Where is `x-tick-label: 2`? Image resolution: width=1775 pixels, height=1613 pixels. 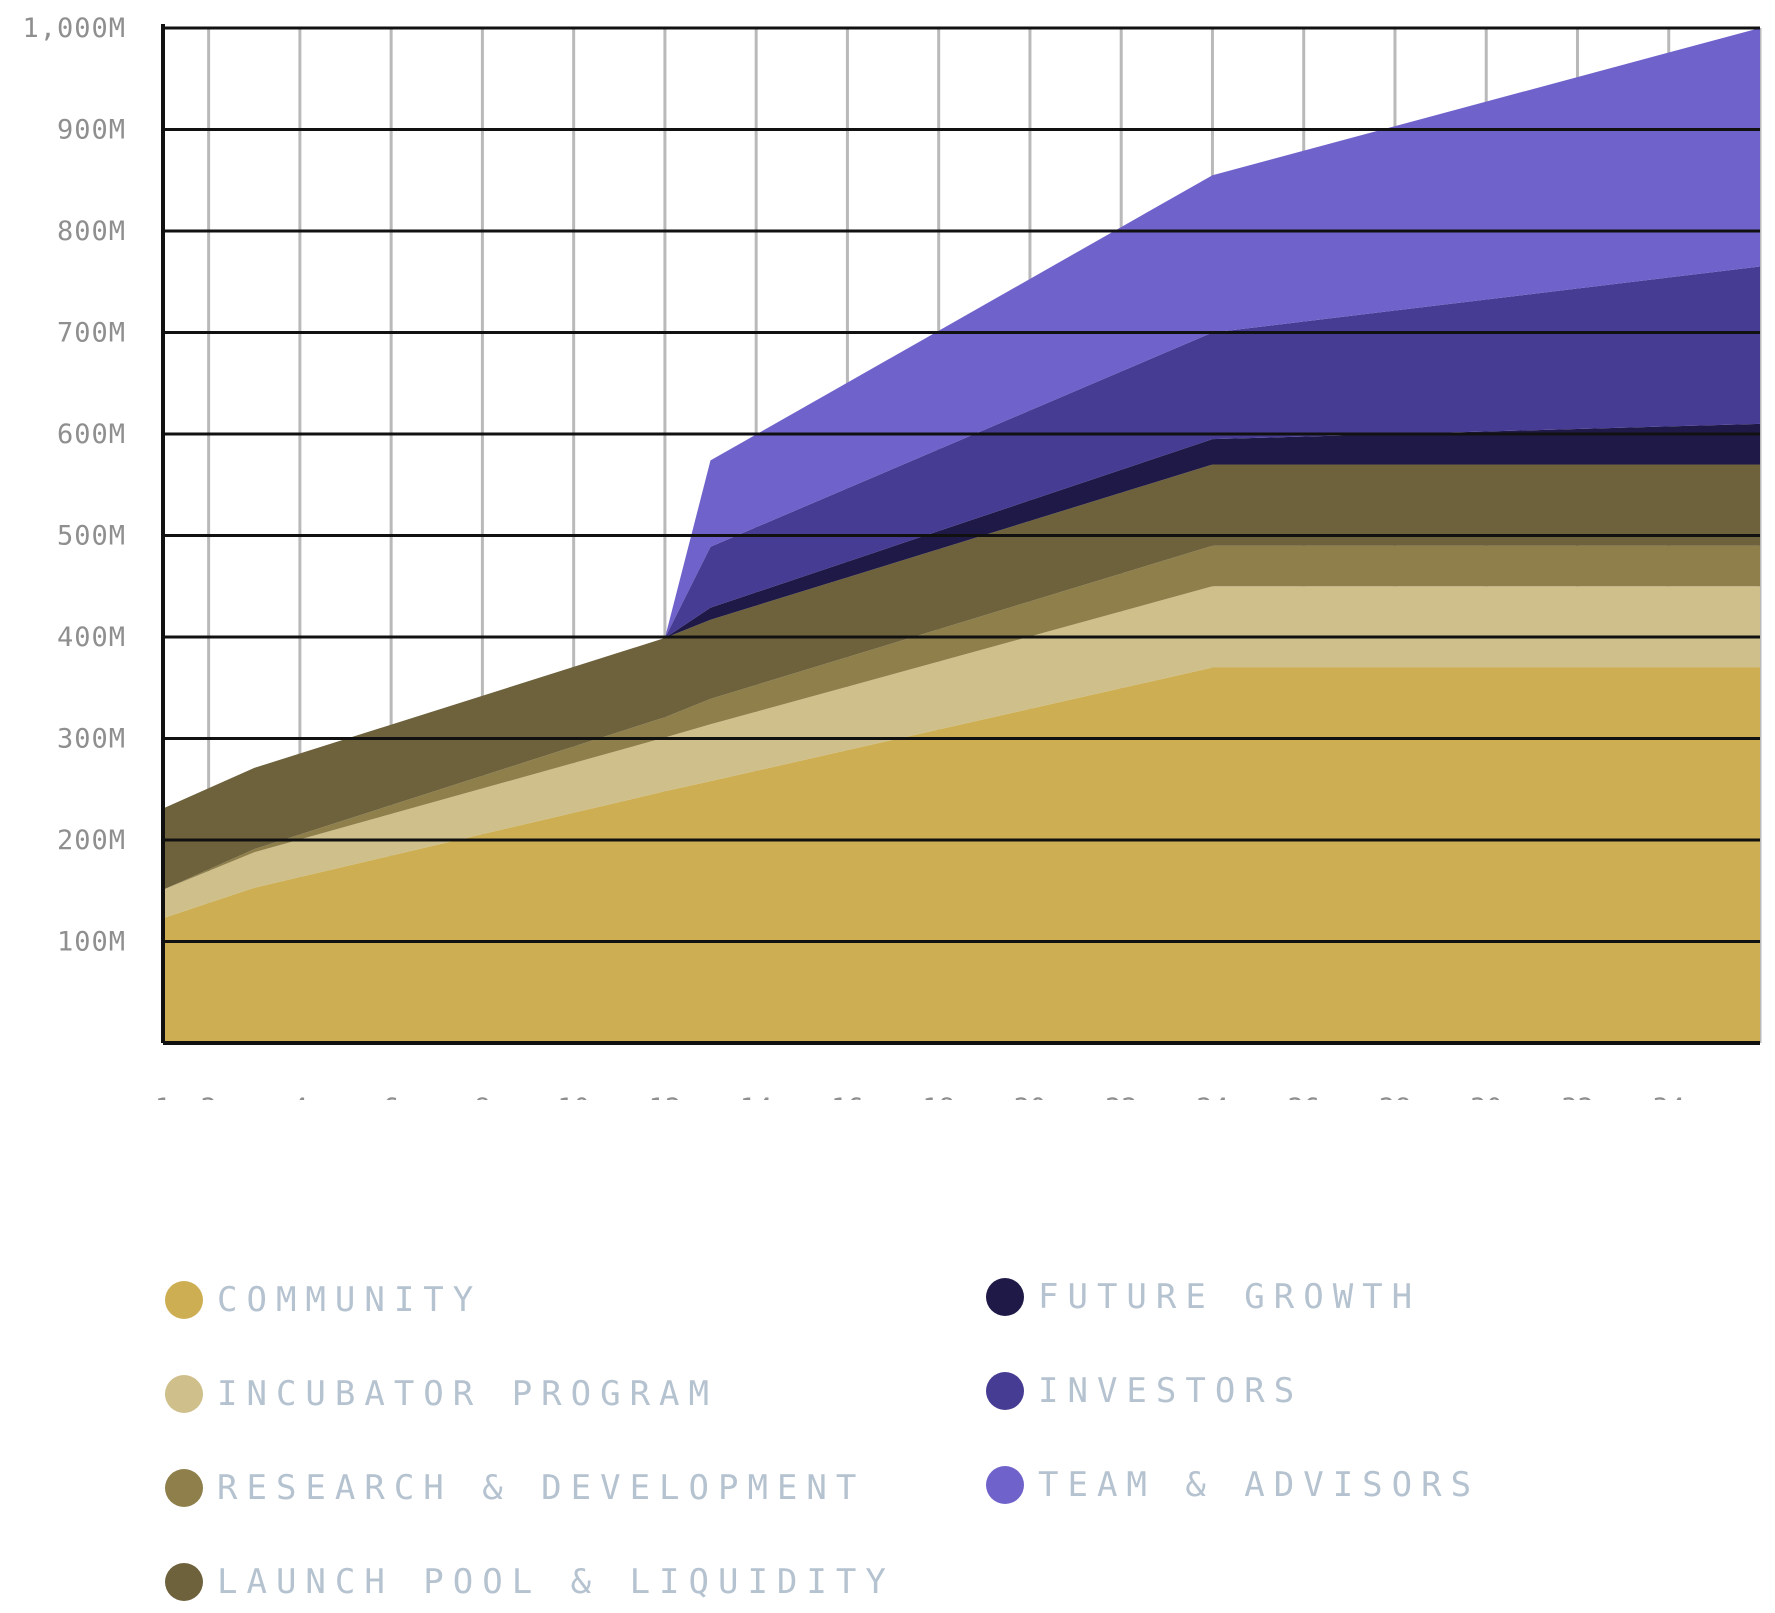 x-tick-label: 2 is located at coordinates (208, 1096).